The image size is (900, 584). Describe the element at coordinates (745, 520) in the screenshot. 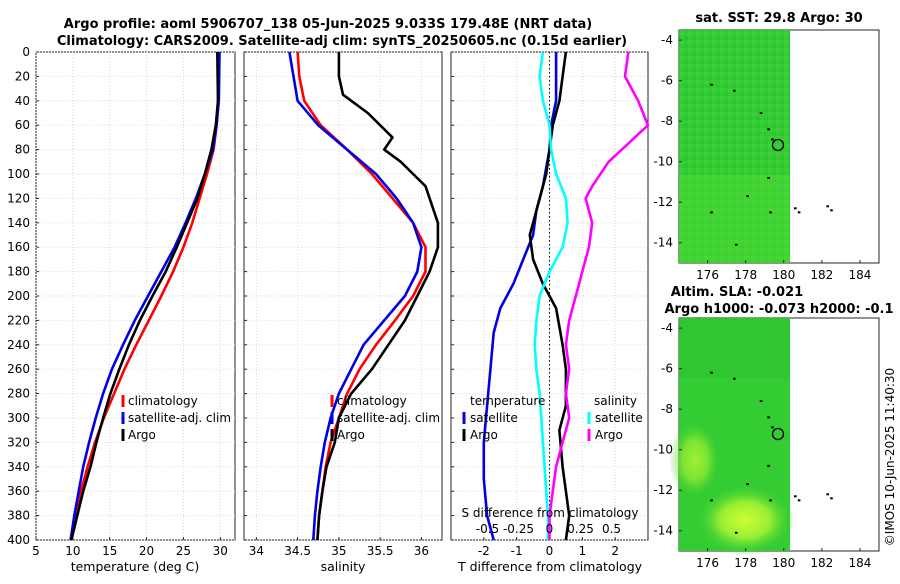

I see `sla-high-anomaly` at that location.